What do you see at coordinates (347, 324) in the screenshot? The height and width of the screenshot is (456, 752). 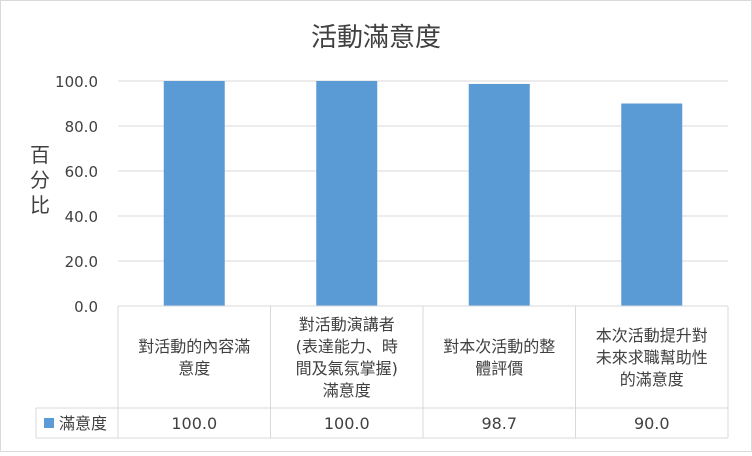 I see `x-category-label: 對活動演講者` at bounding box center [347, 324].